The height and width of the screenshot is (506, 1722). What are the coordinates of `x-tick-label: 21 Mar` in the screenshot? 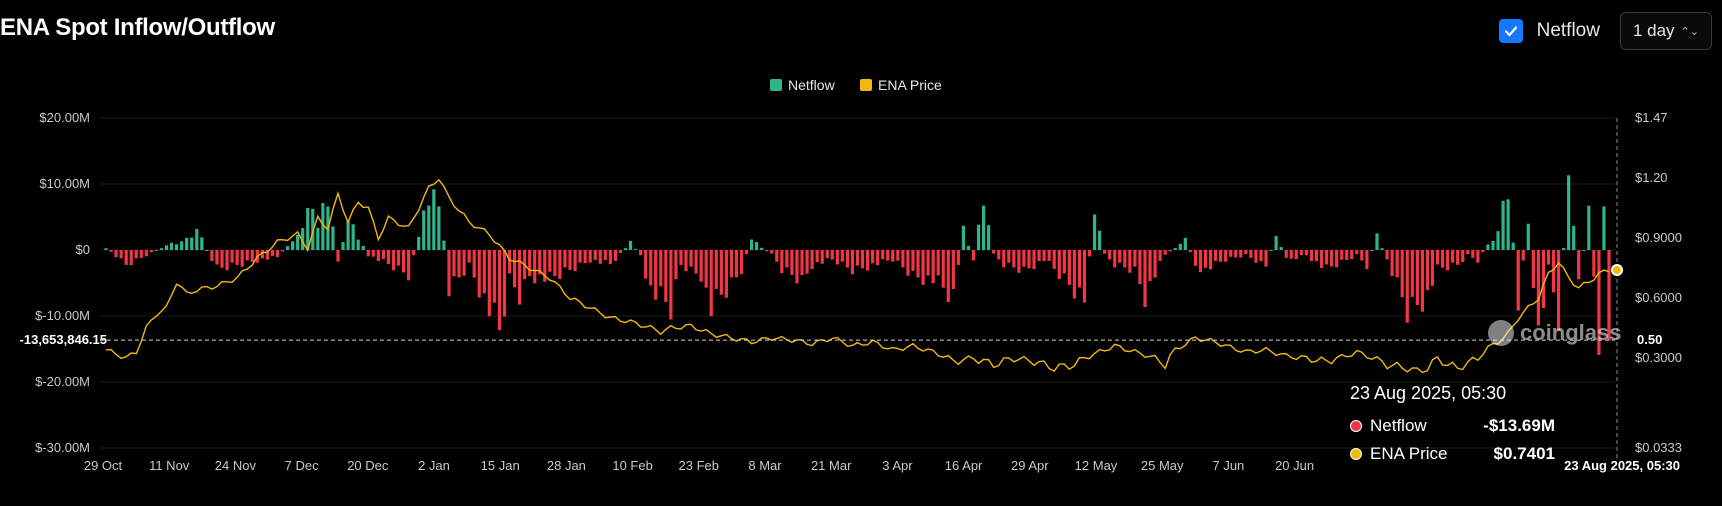 It's located at (831, 465).